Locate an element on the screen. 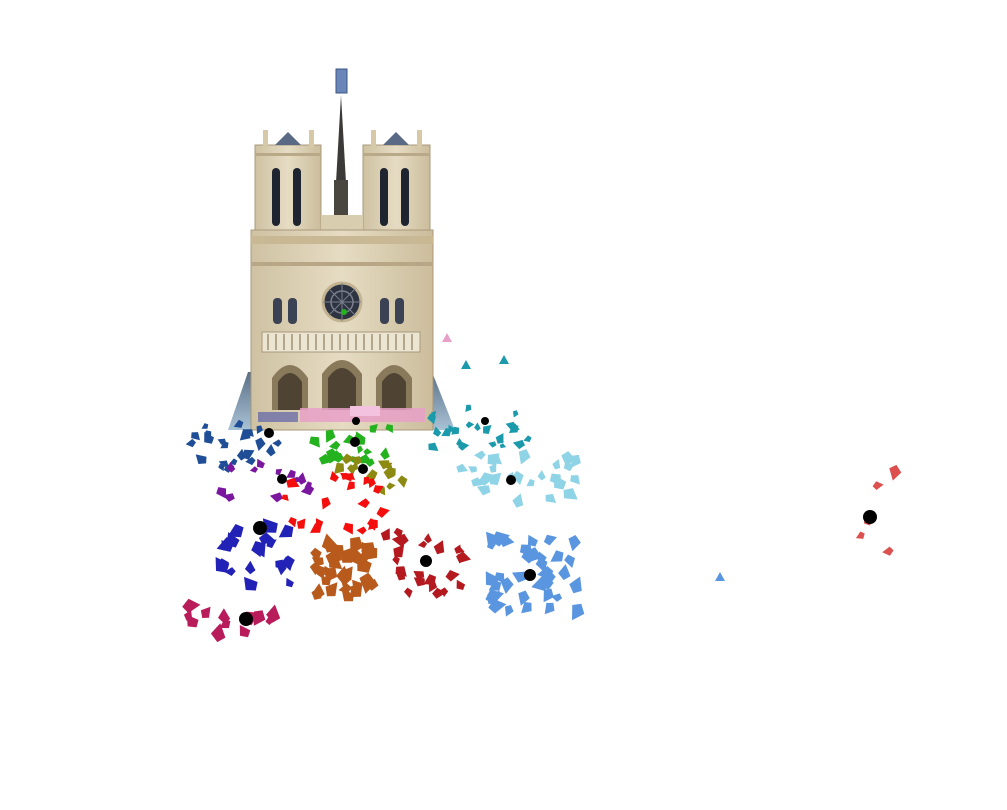  crowd is located at coordinates (341, 414).